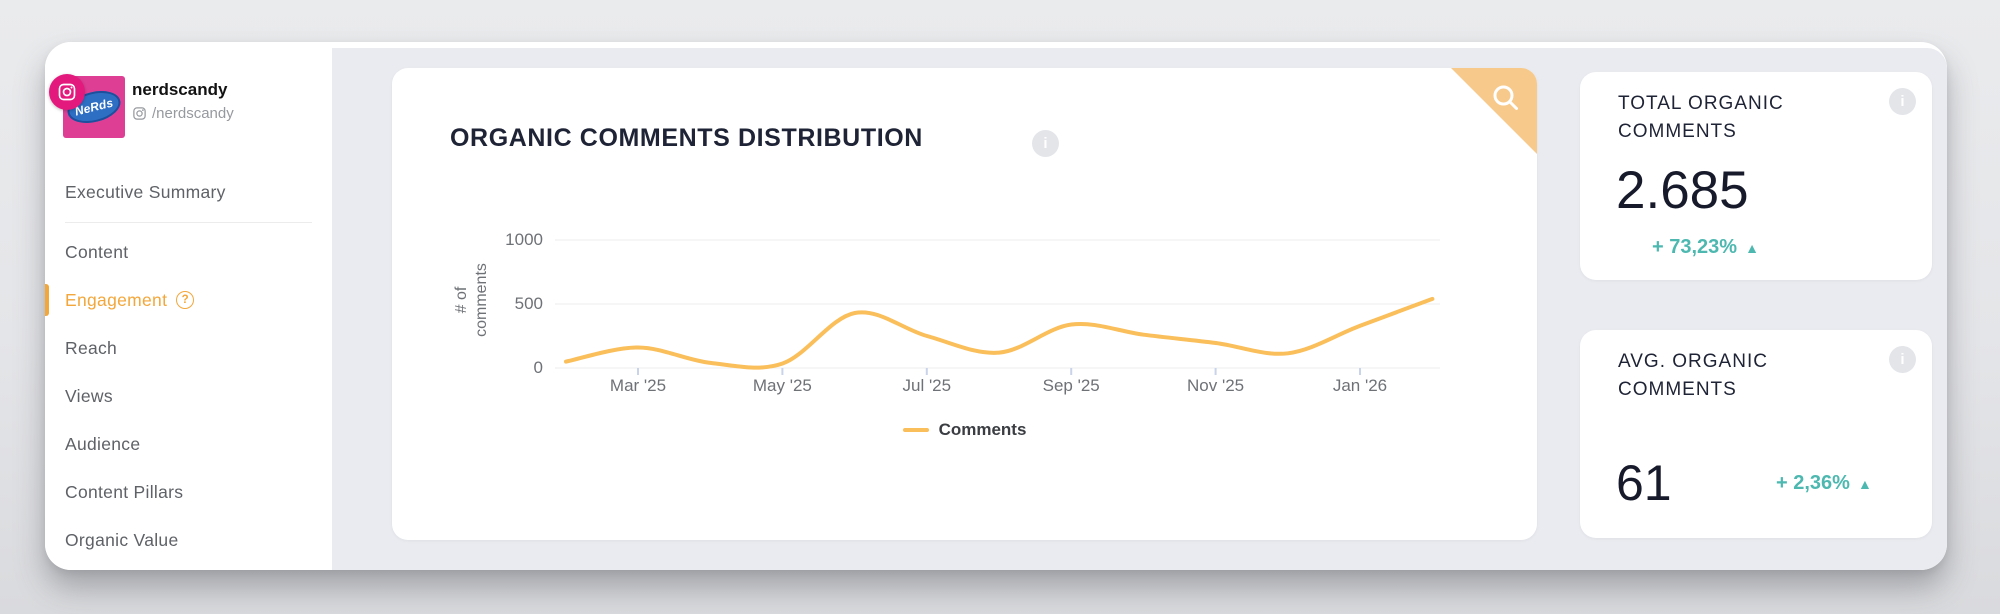 The height and width of the screenshot is (614, 2000). What do you see at coordinates (122, 539) in the screenshot?
I see `sidebar-item-label: Organic Value` at bounding box center [122, 539].